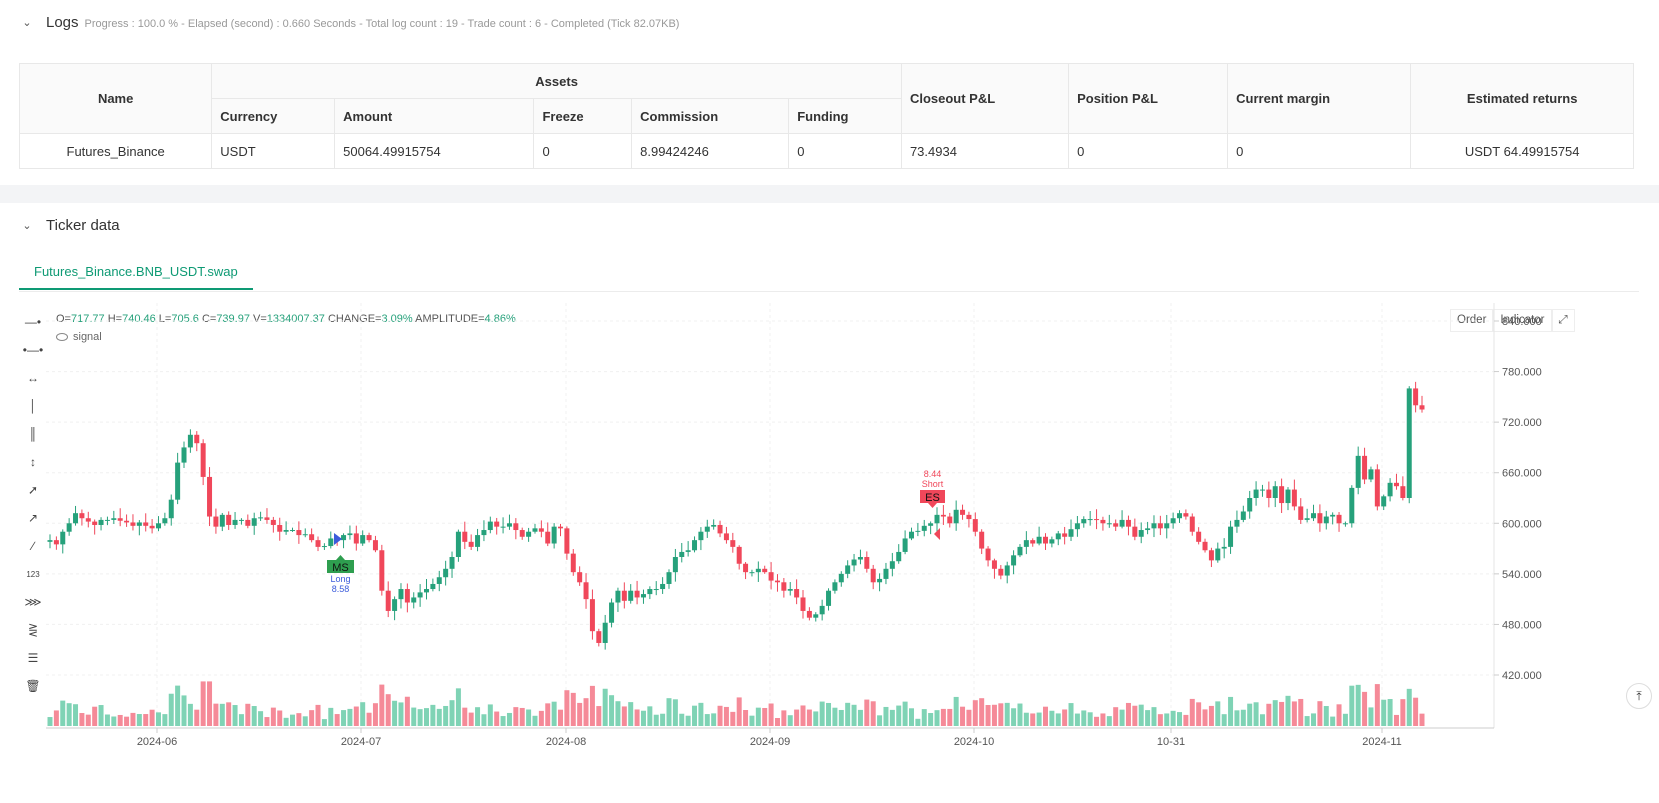  What do you see at coordinates (33, 574) in the screenshot?
I see `price-label-icon: 123` at bounding box center [33, 574].